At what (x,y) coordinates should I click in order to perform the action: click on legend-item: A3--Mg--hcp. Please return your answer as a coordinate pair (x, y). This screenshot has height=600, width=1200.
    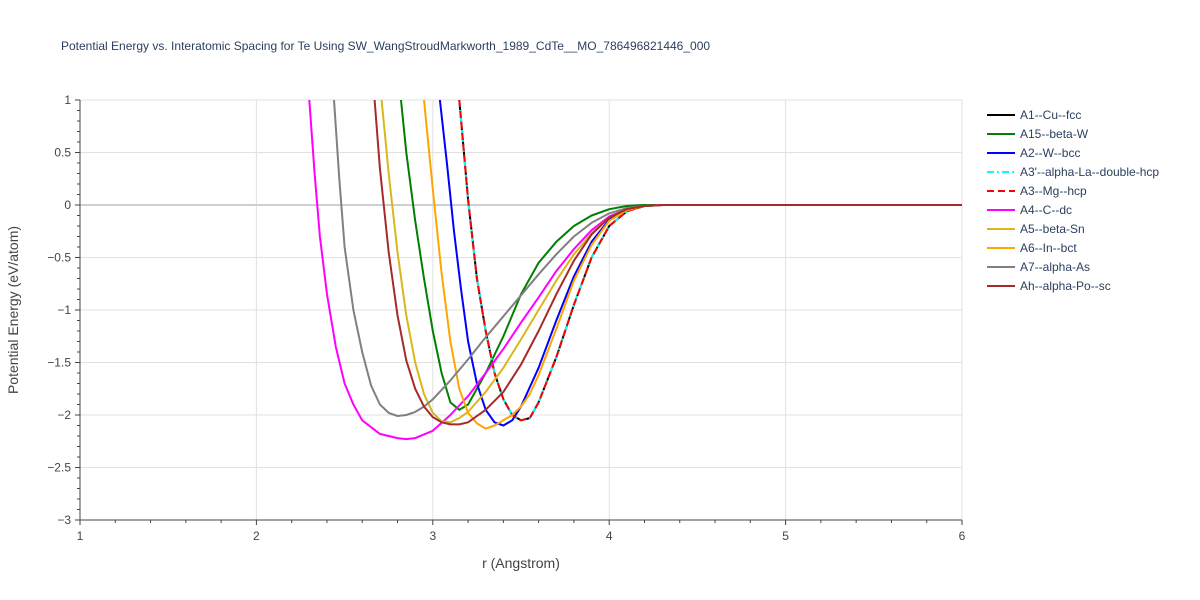
    Looking at the image, I should click on (1037, 191).